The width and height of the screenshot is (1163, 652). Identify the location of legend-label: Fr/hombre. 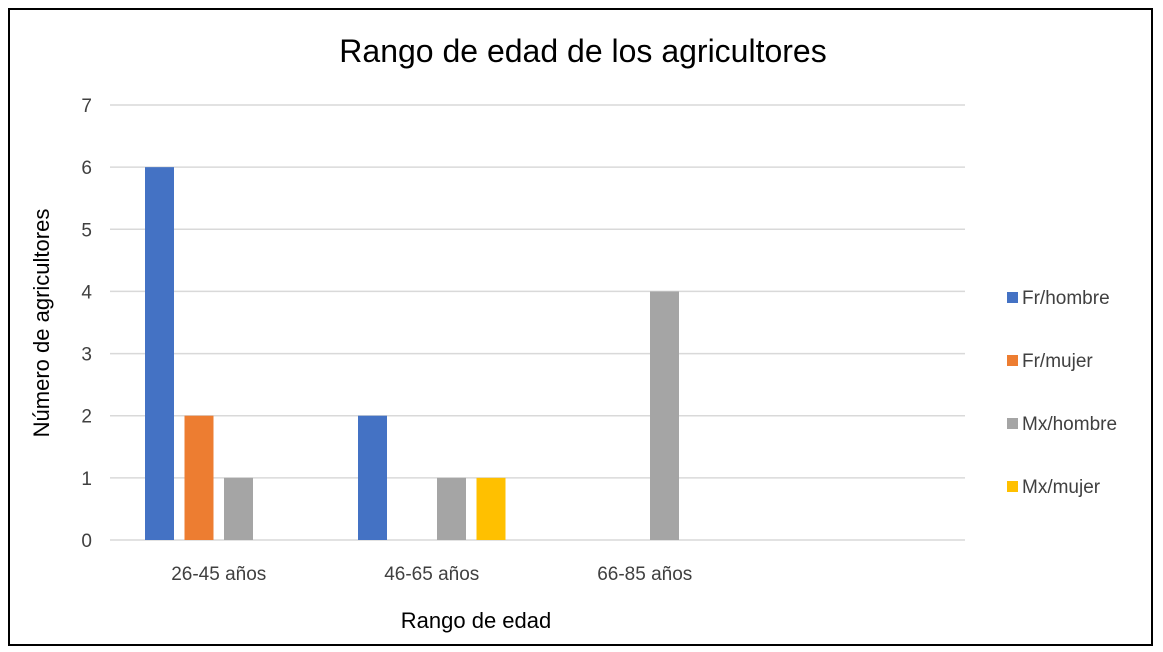
(1066, 298).